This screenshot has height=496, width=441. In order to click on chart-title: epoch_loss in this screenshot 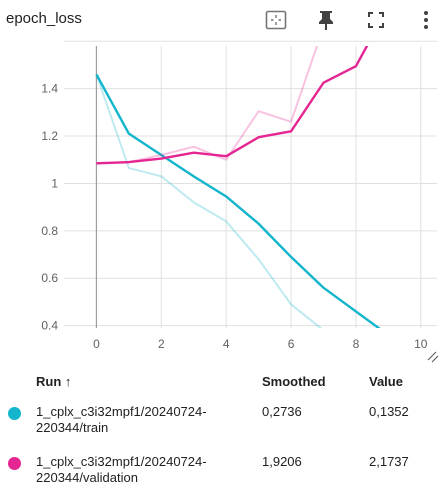, I will do `click(44, 18)`.